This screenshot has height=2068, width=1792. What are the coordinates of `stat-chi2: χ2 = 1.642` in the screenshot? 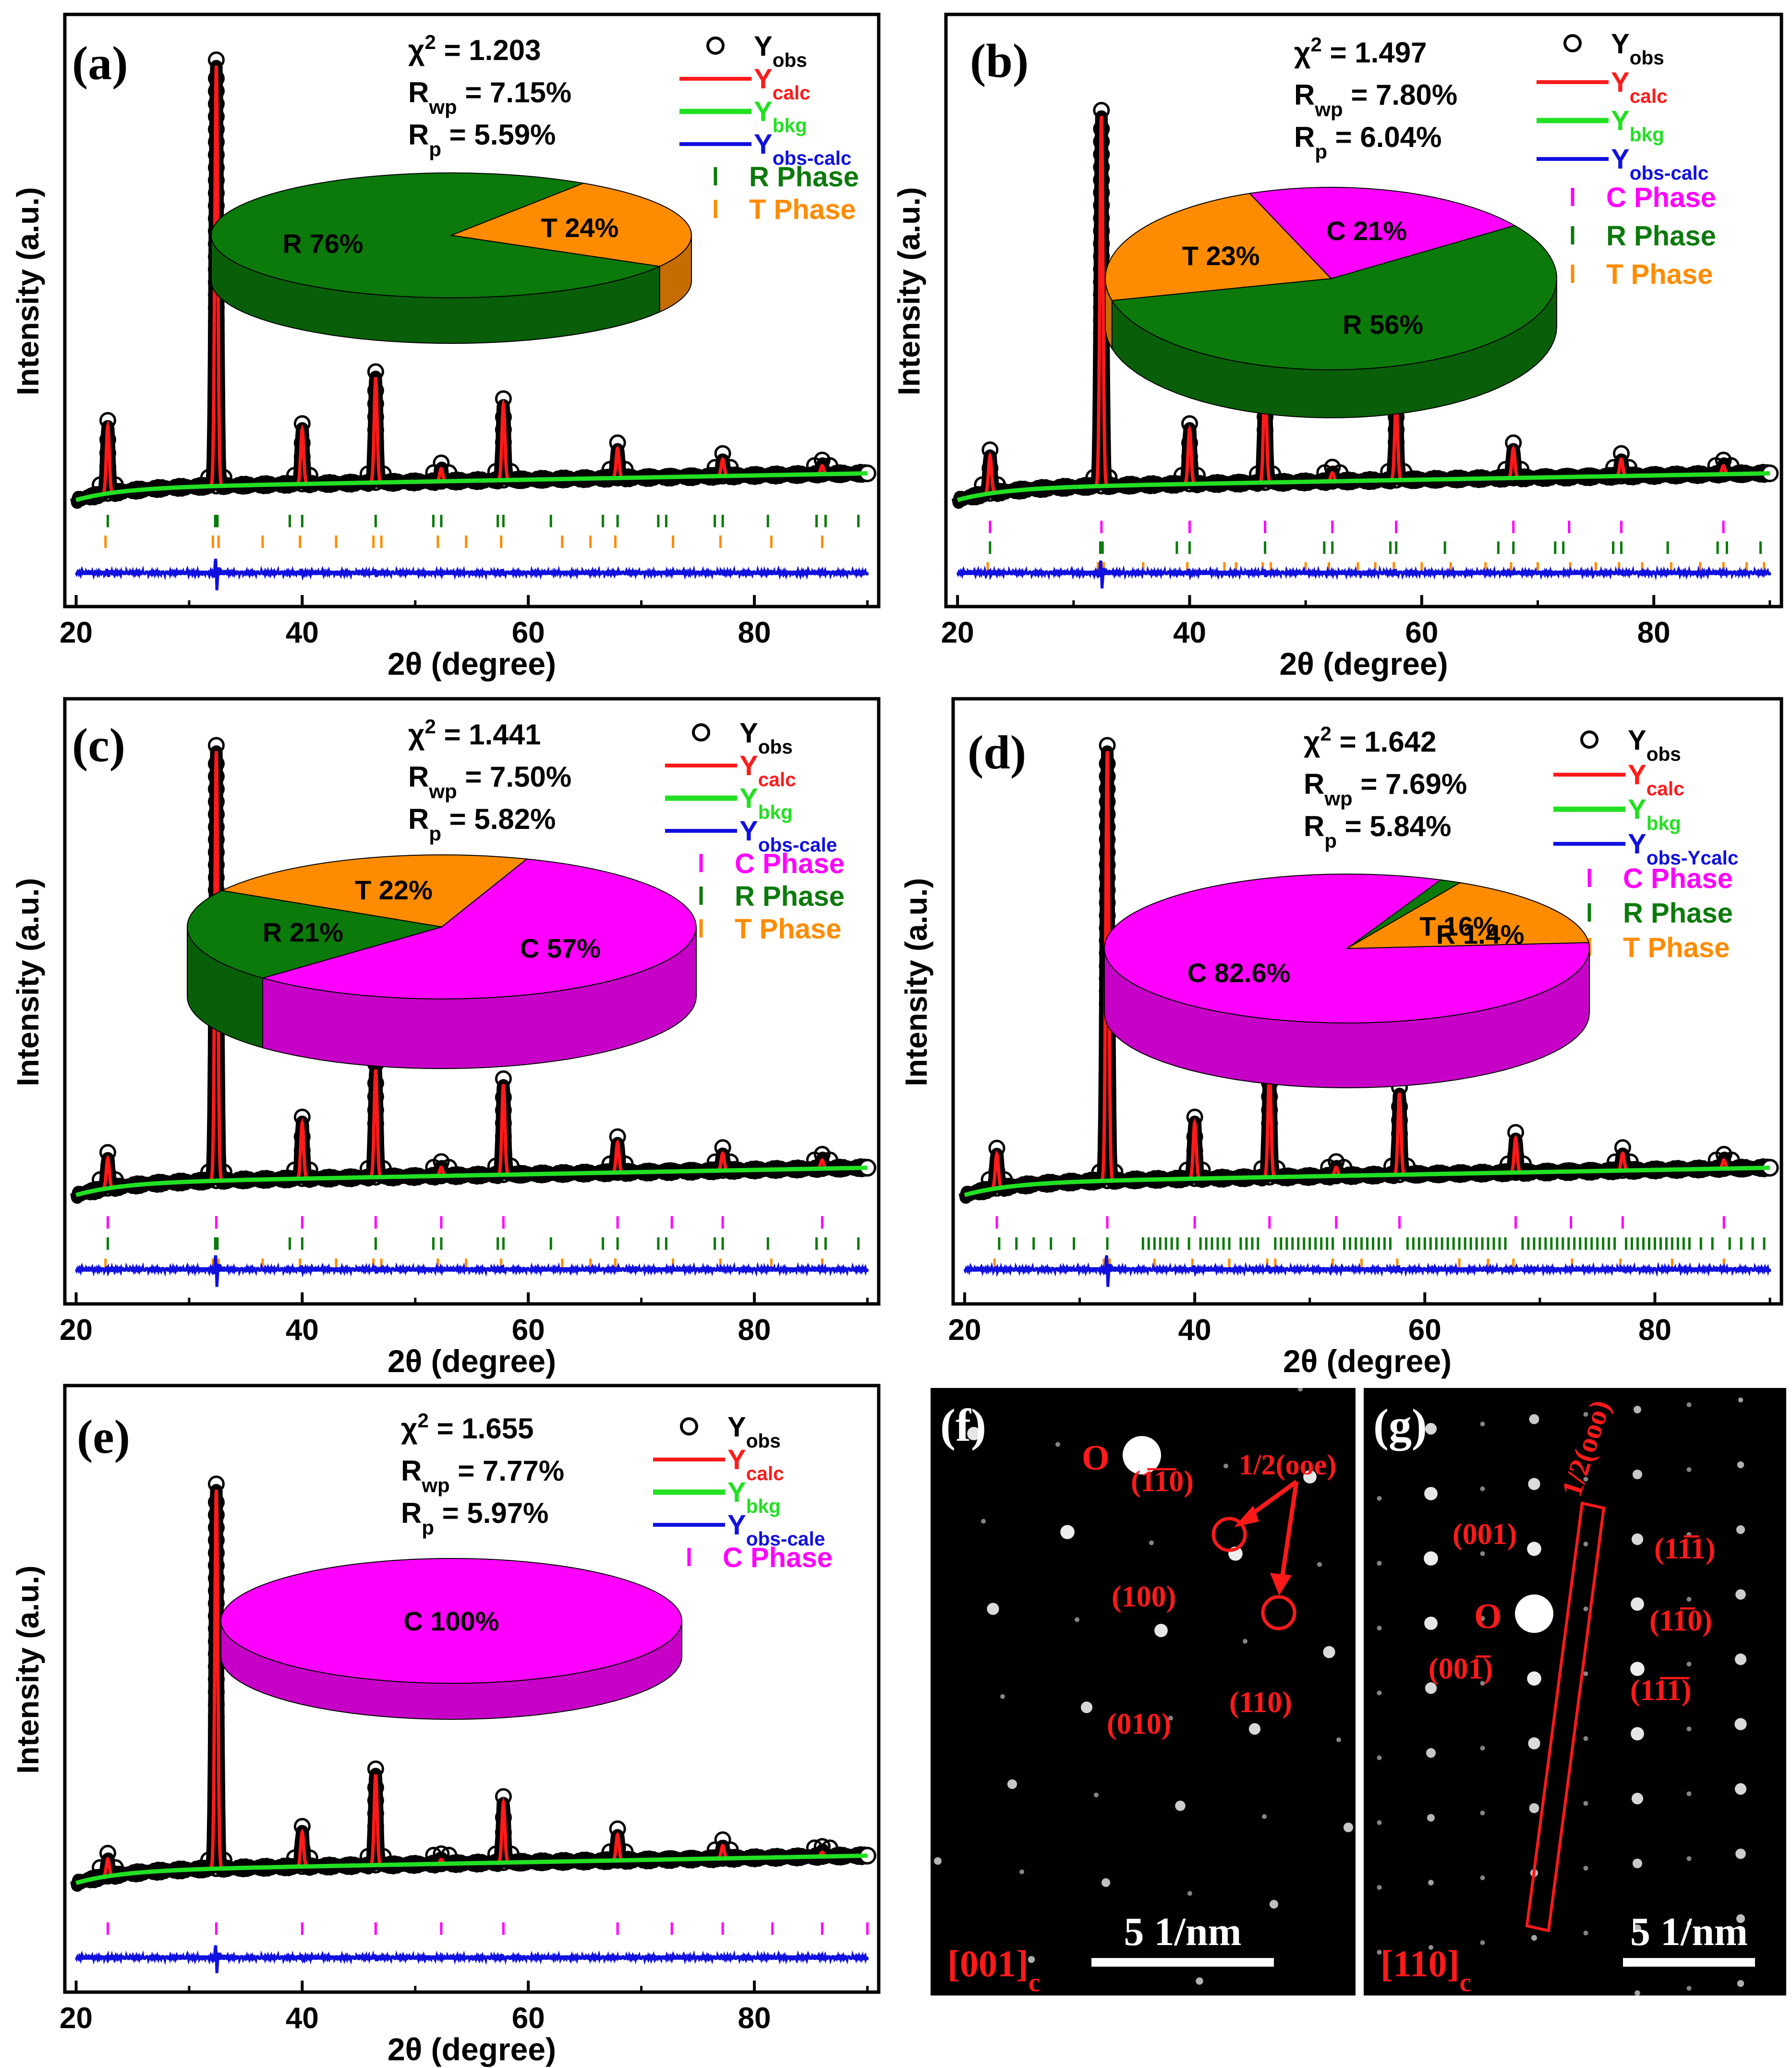 It's located at (1370, 740).